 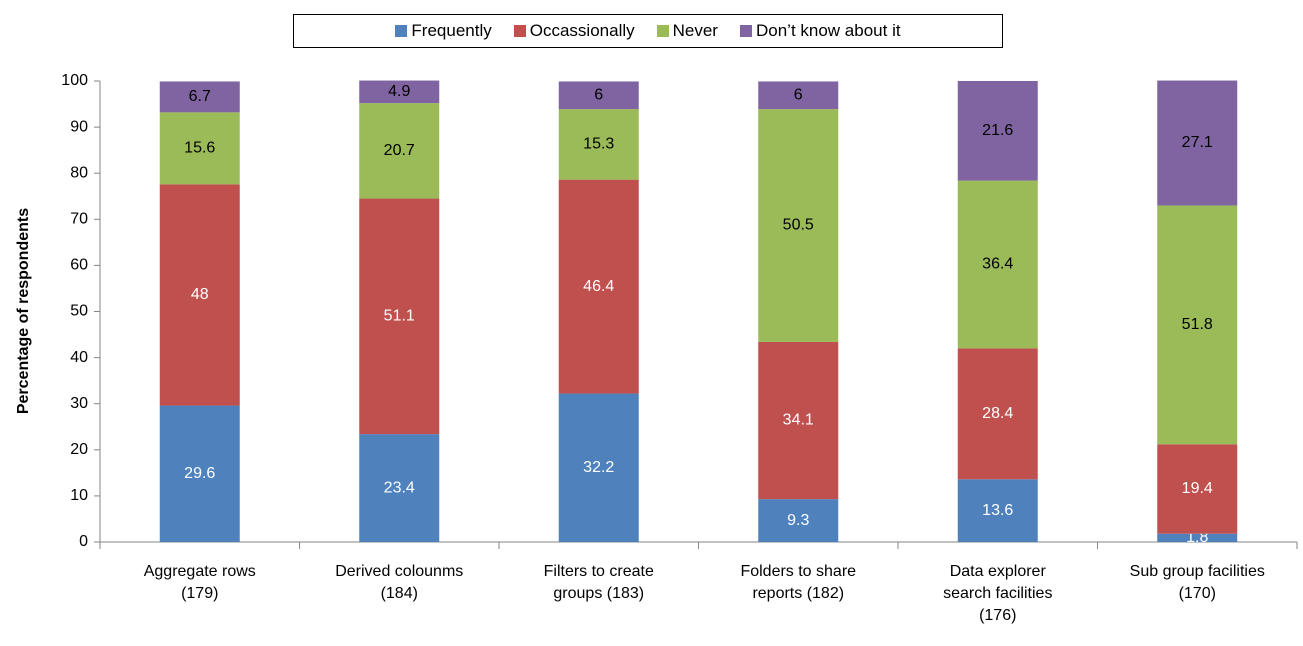 I want to click on data-label: 46.4, so click(x=598, y=286).